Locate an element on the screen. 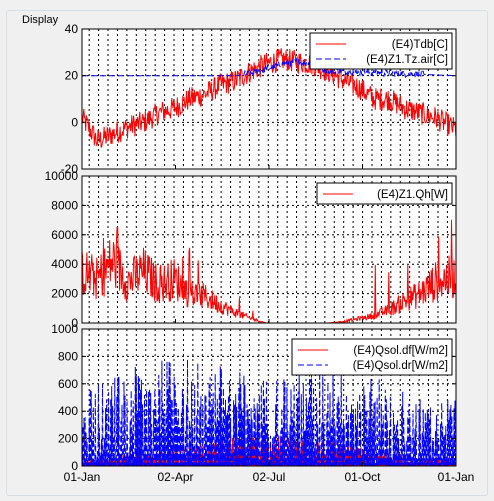  legend-label: (E4)Qsol.dr[W/m2] is located at coordinates (400, 366).